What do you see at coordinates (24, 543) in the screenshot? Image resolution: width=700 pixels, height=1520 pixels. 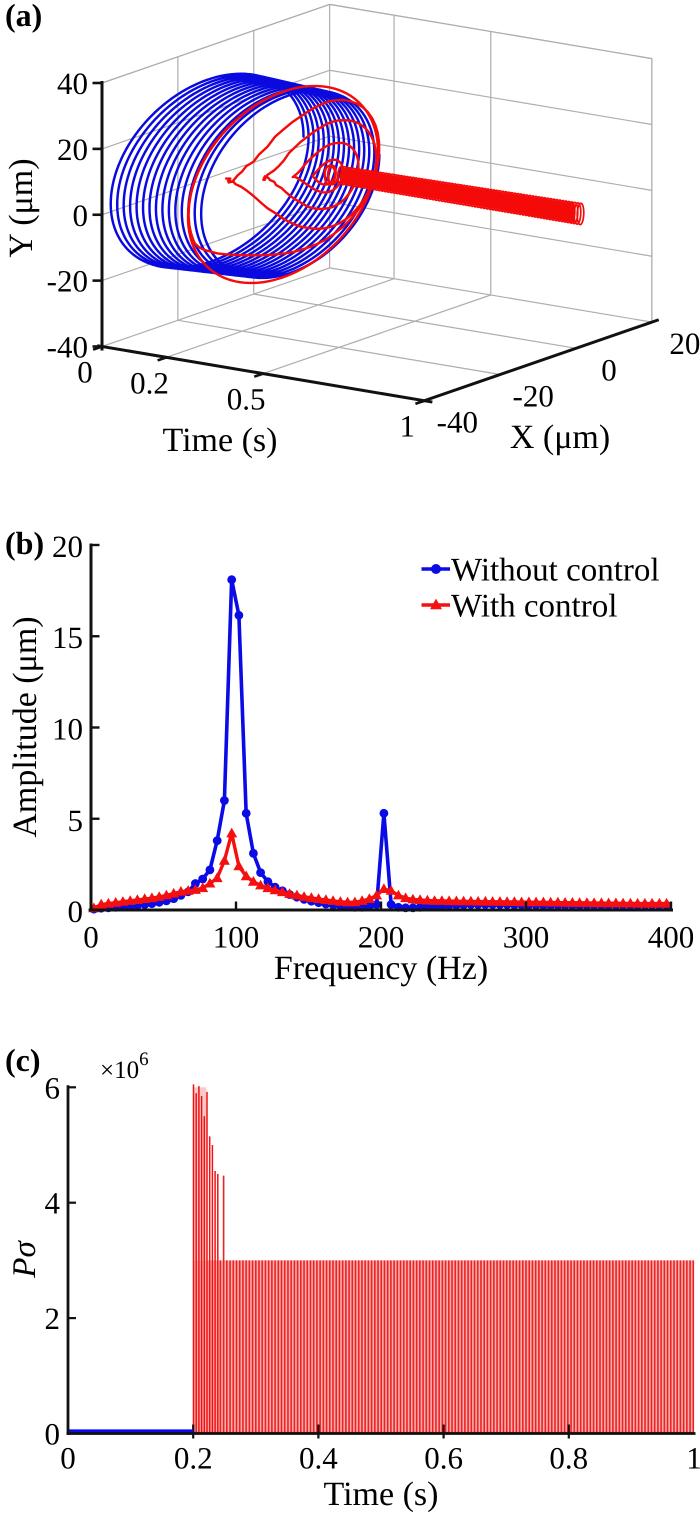 I see `svg-text: (b)` at bounding box center [24, 543].